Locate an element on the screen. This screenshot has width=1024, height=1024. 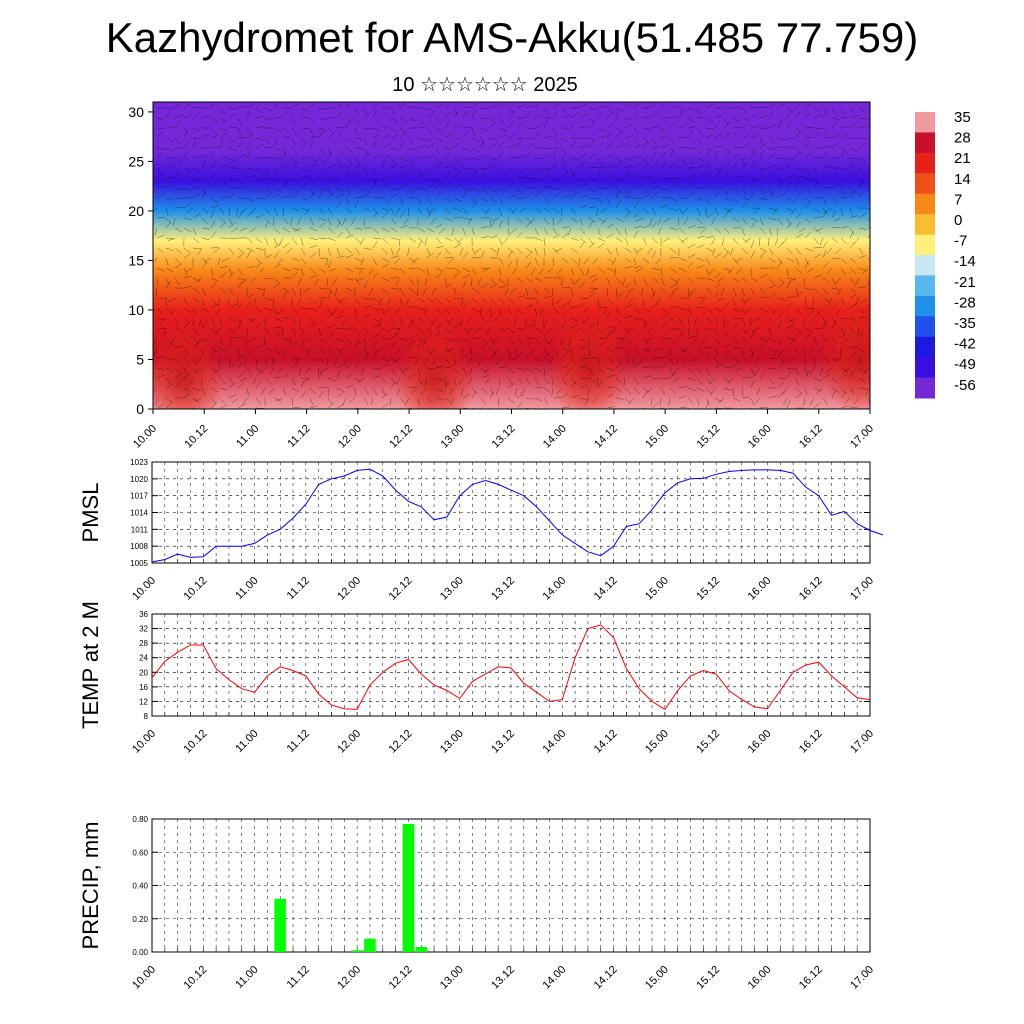
y-axis-label: TEMP at 2 M is located at coordinates (90, 665).